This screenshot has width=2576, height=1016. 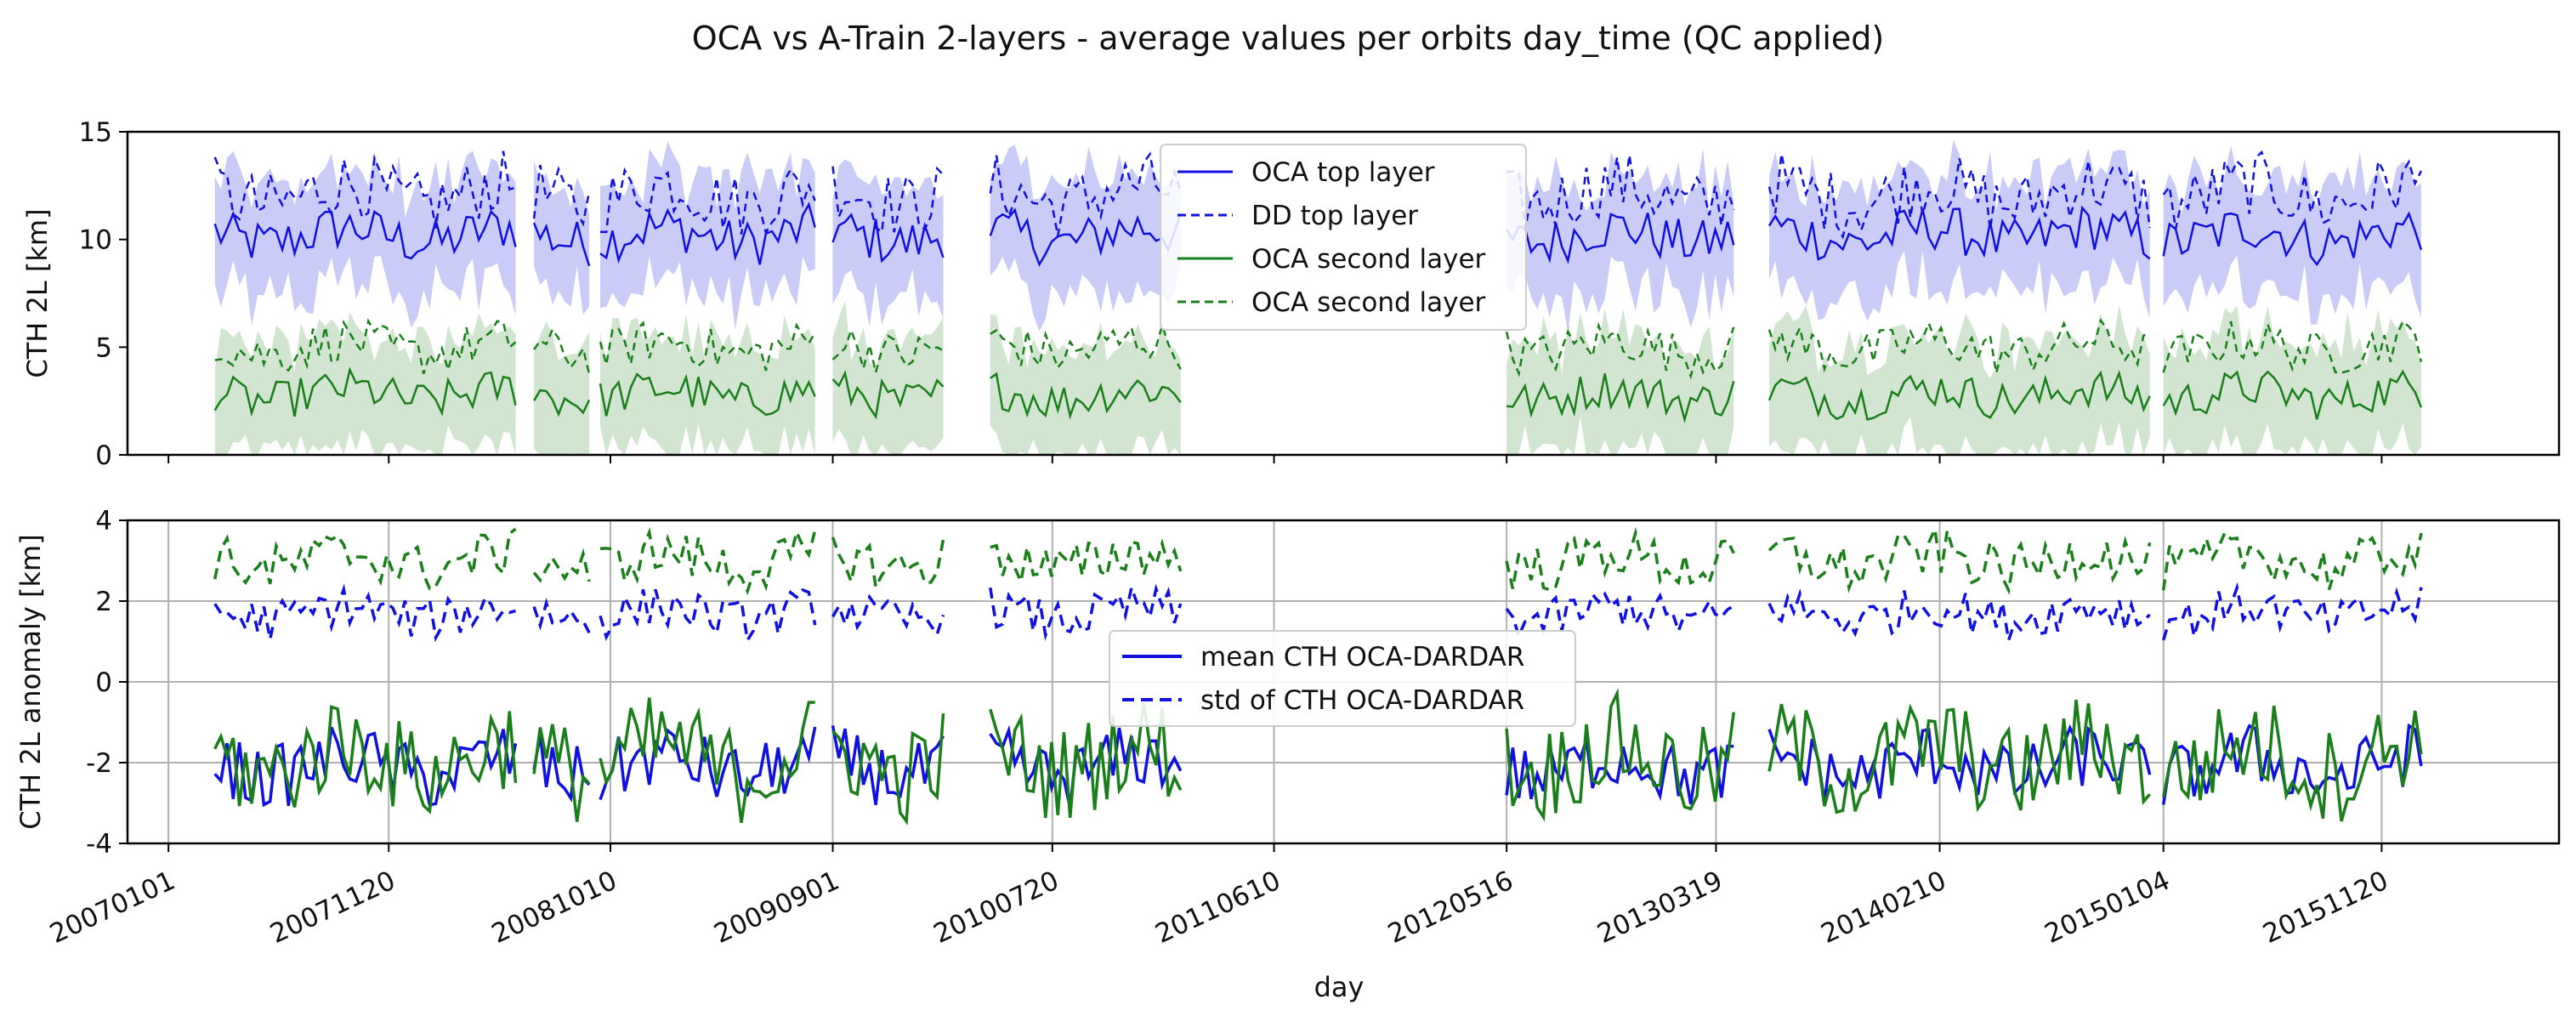 I want to click on legend-label-oca-top: OCA top layer, so click(x=1343, y=172).